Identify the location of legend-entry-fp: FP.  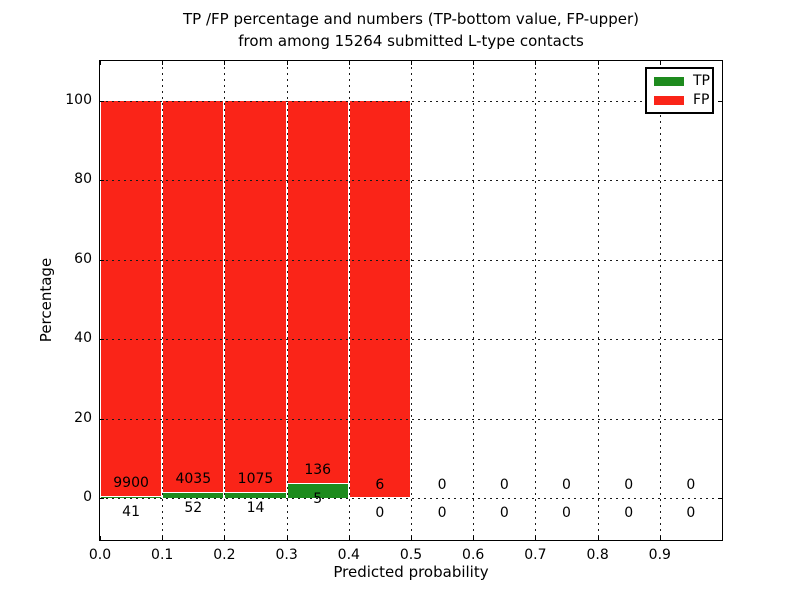
(679, 100).